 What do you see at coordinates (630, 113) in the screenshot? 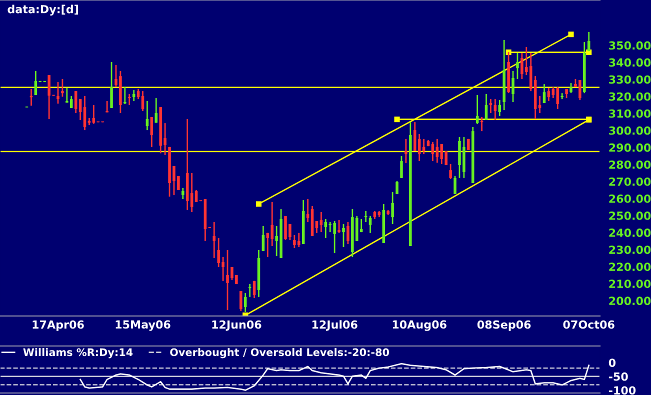
I see `y-tick-label: 310.00` at bounding box center [630, 113].